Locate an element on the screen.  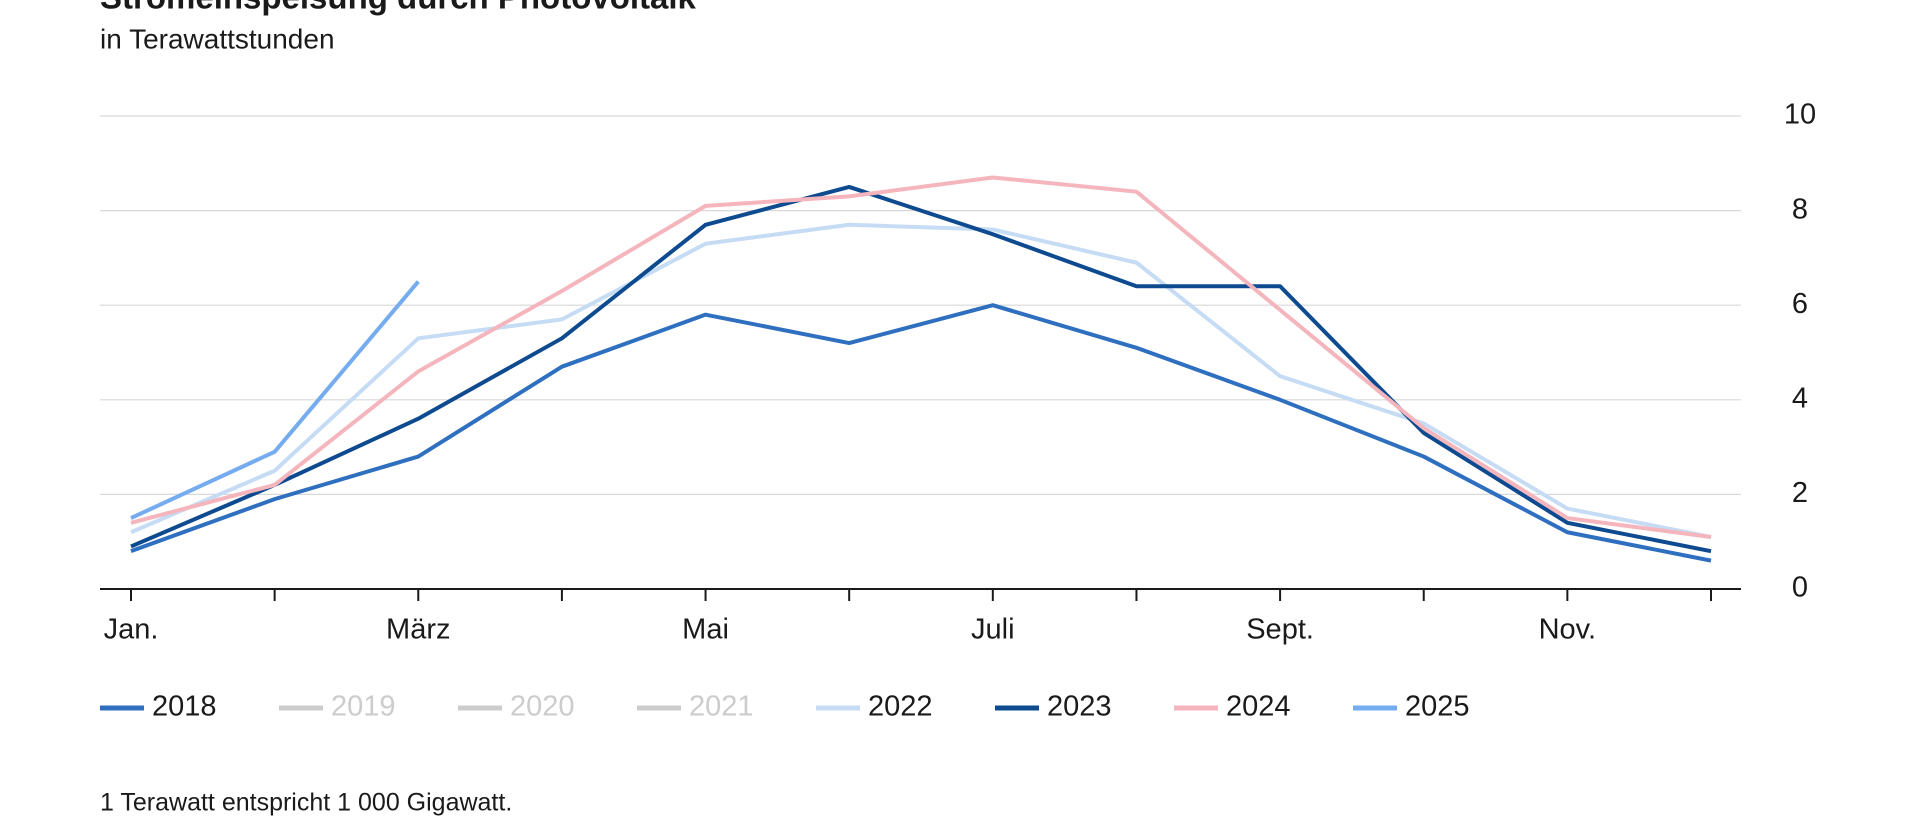
legend-label: 2022 is located at coordinates (900, 707).